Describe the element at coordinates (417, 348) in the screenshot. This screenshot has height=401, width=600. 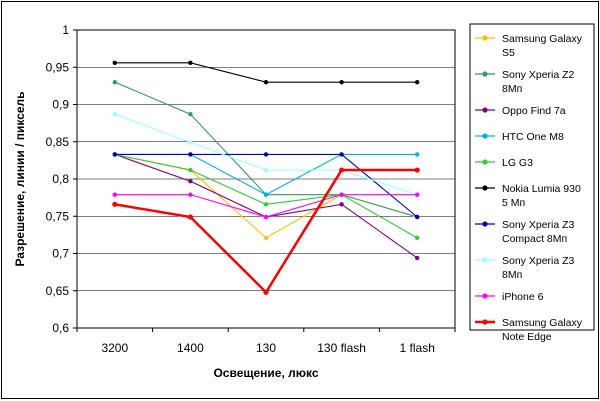
I see `x-tick-label: 1 flash` at that location.